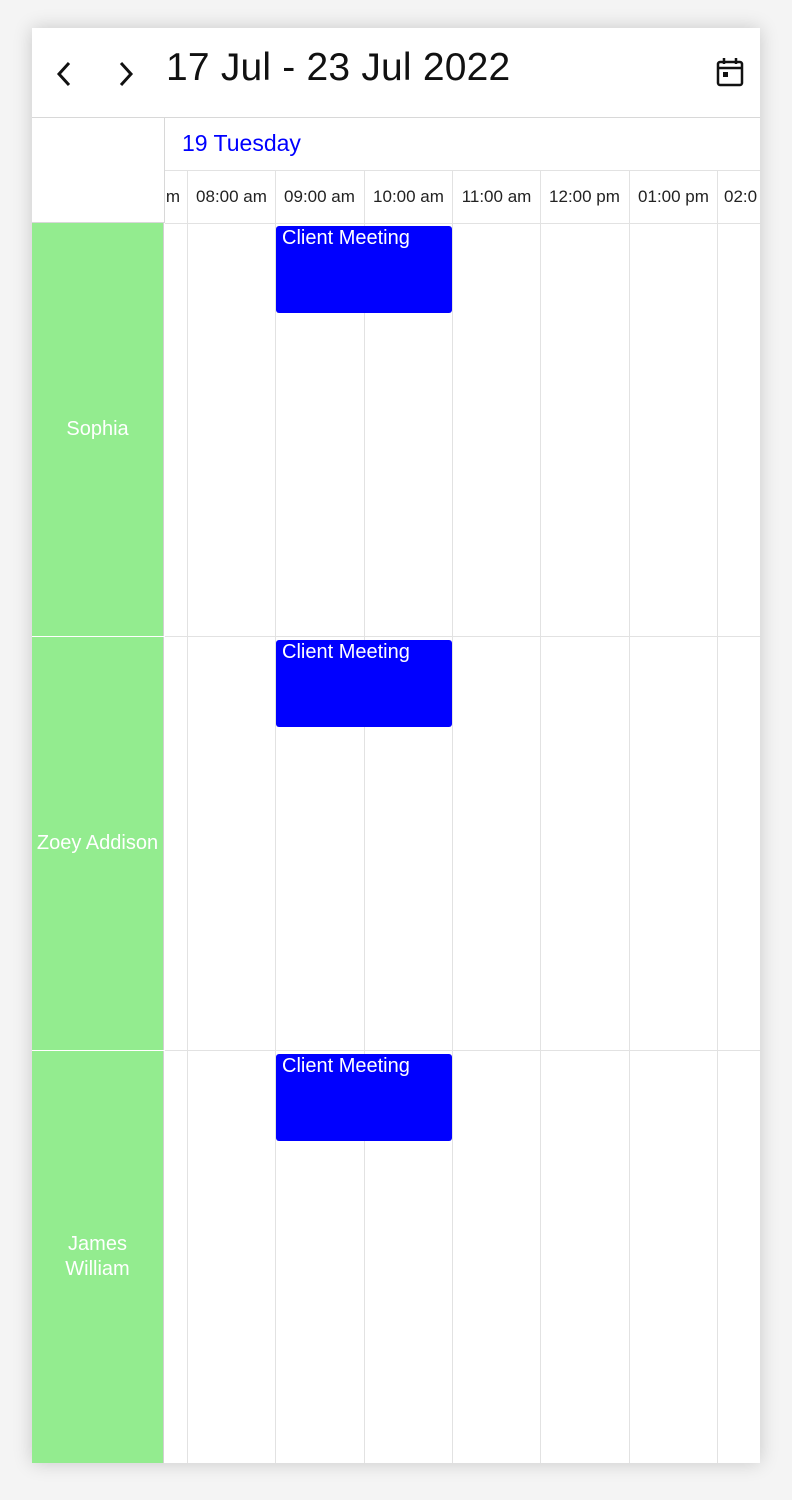 This screenshot has height=1500, width=792. Describe the element at coordinates (496, 197) in the screenshot. I see `time-slot-label: 11:00 am` at that location.